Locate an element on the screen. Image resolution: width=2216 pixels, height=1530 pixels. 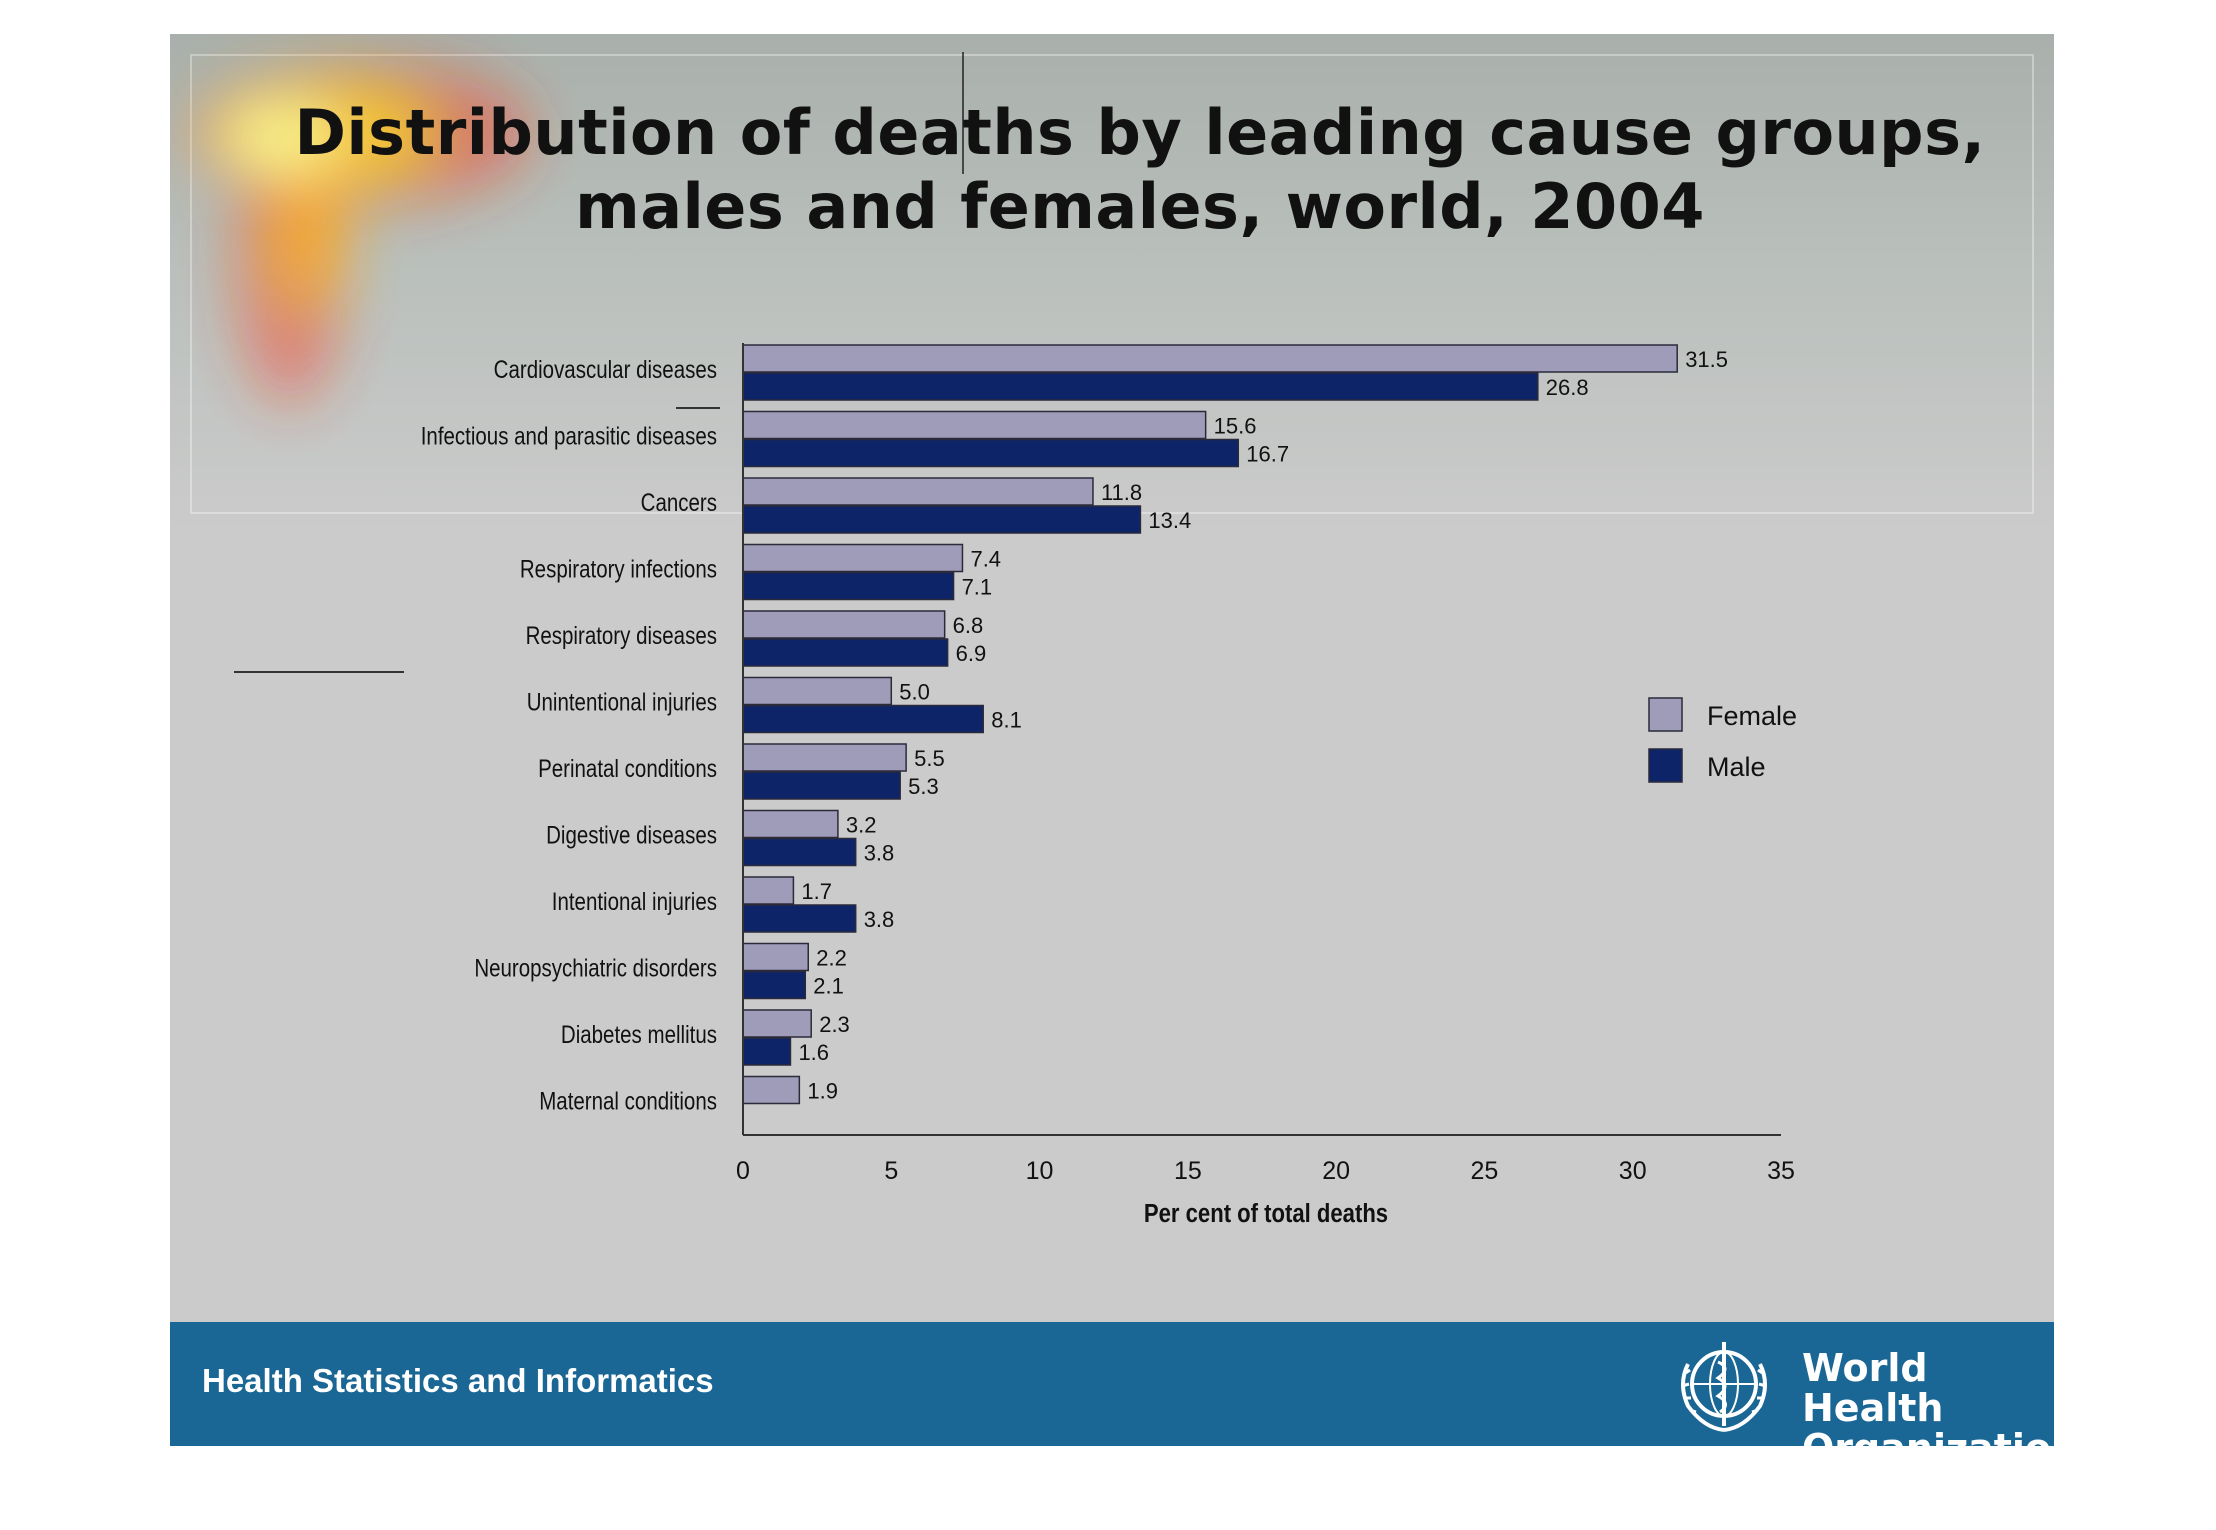
data-label: 5.0 is located at coordinates (914, 692).